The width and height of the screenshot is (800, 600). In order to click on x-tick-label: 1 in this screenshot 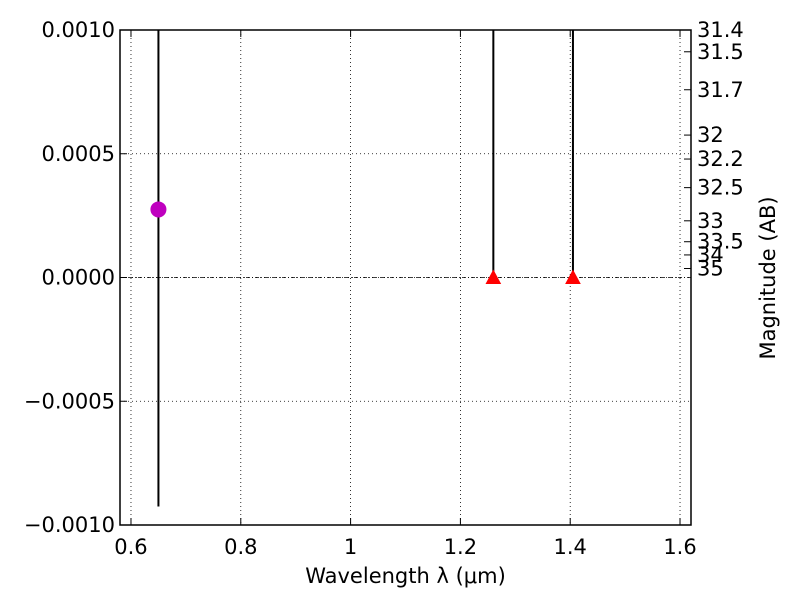, I will do `click(350, 547)`.